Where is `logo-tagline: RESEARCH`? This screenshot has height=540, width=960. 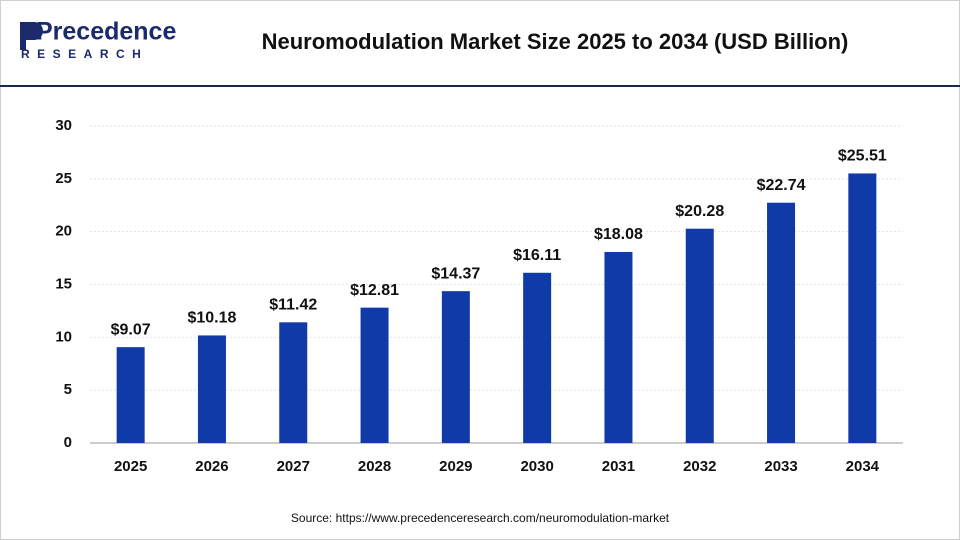
logo-tagline: RESEARCH is located at coordinates (84, 54).